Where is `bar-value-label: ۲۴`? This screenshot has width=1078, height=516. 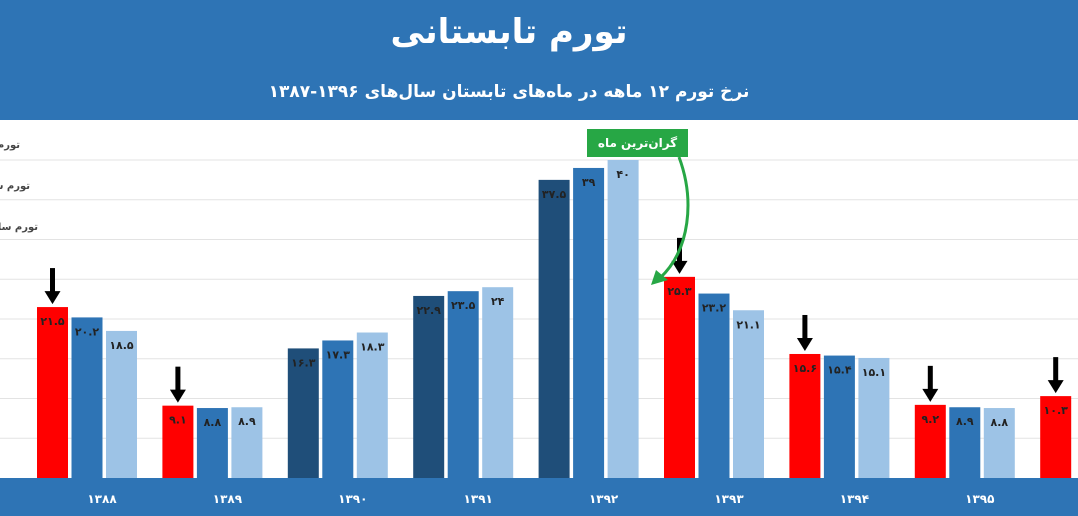
bar-value-label: ۲۴ is located at coordinates (498, 301).